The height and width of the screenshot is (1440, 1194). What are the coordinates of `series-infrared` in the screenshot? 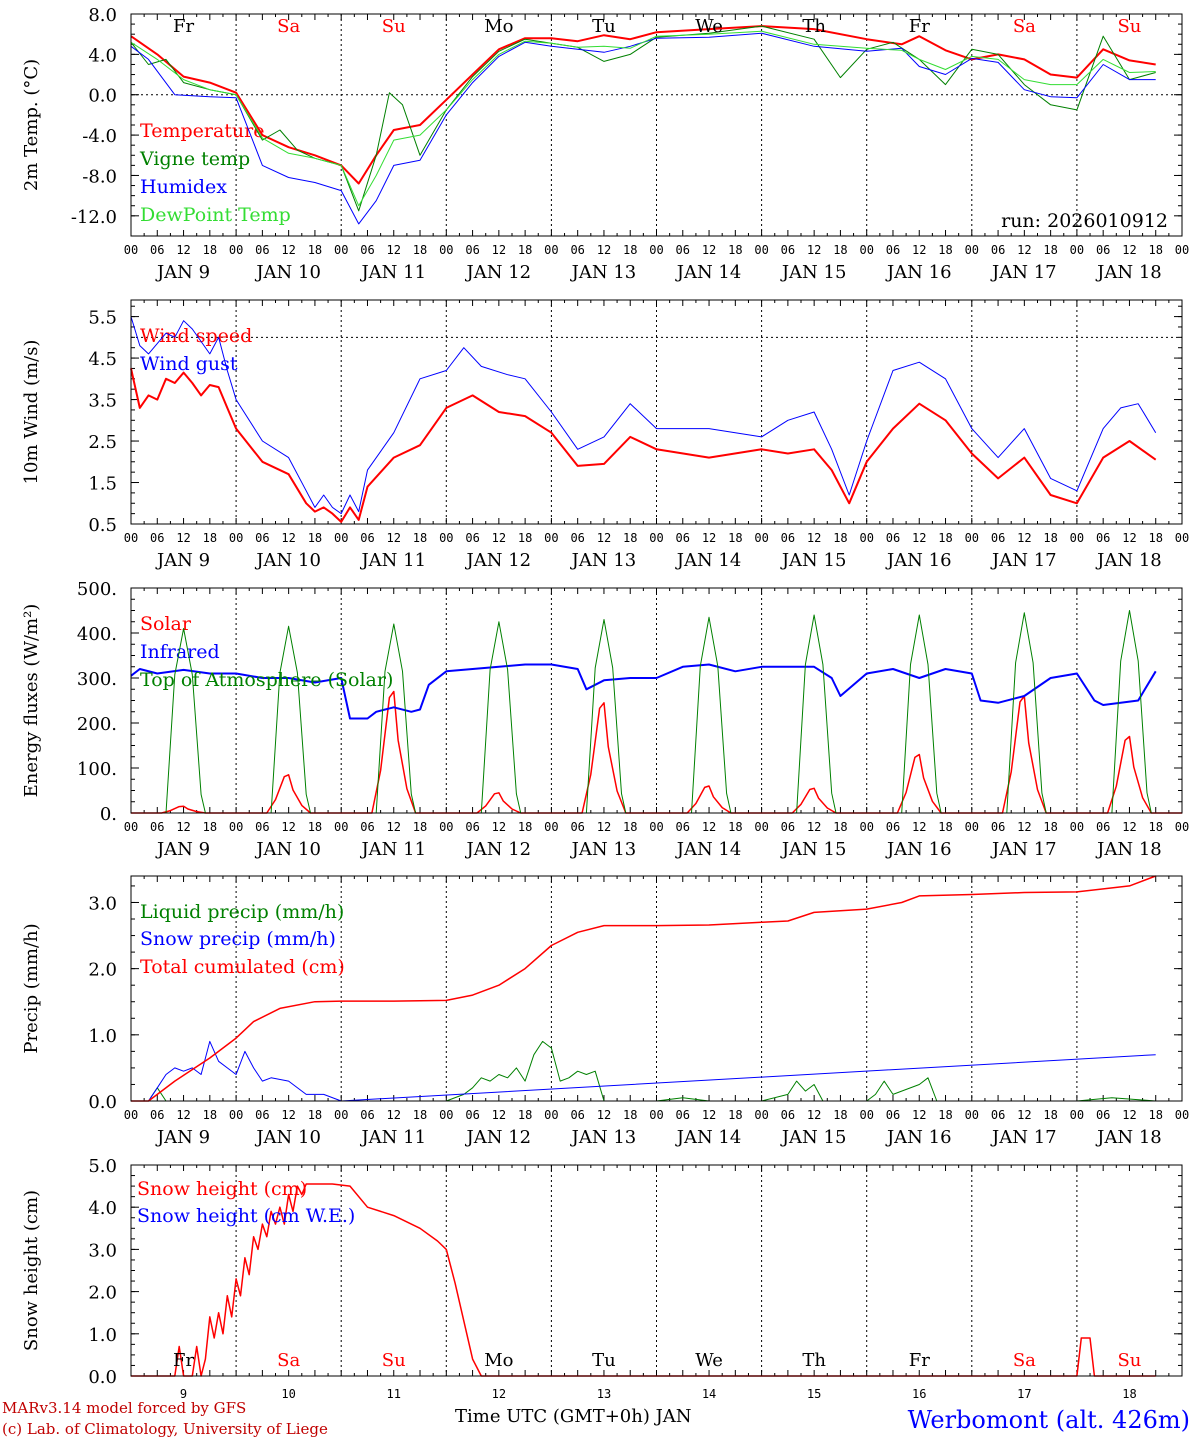 It's located at (643, 691).